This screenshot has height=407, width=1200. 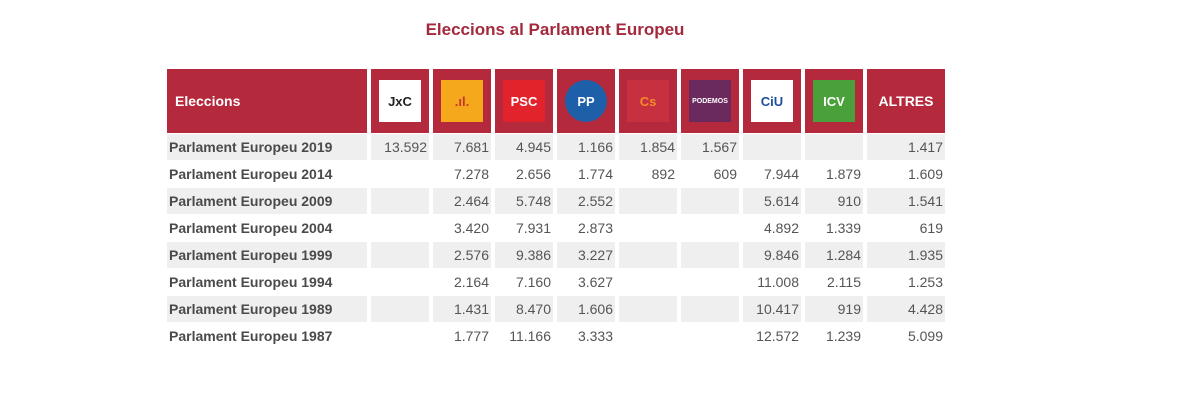 I want to click on vote-cell: 1.567, so click(x=710, y=147).